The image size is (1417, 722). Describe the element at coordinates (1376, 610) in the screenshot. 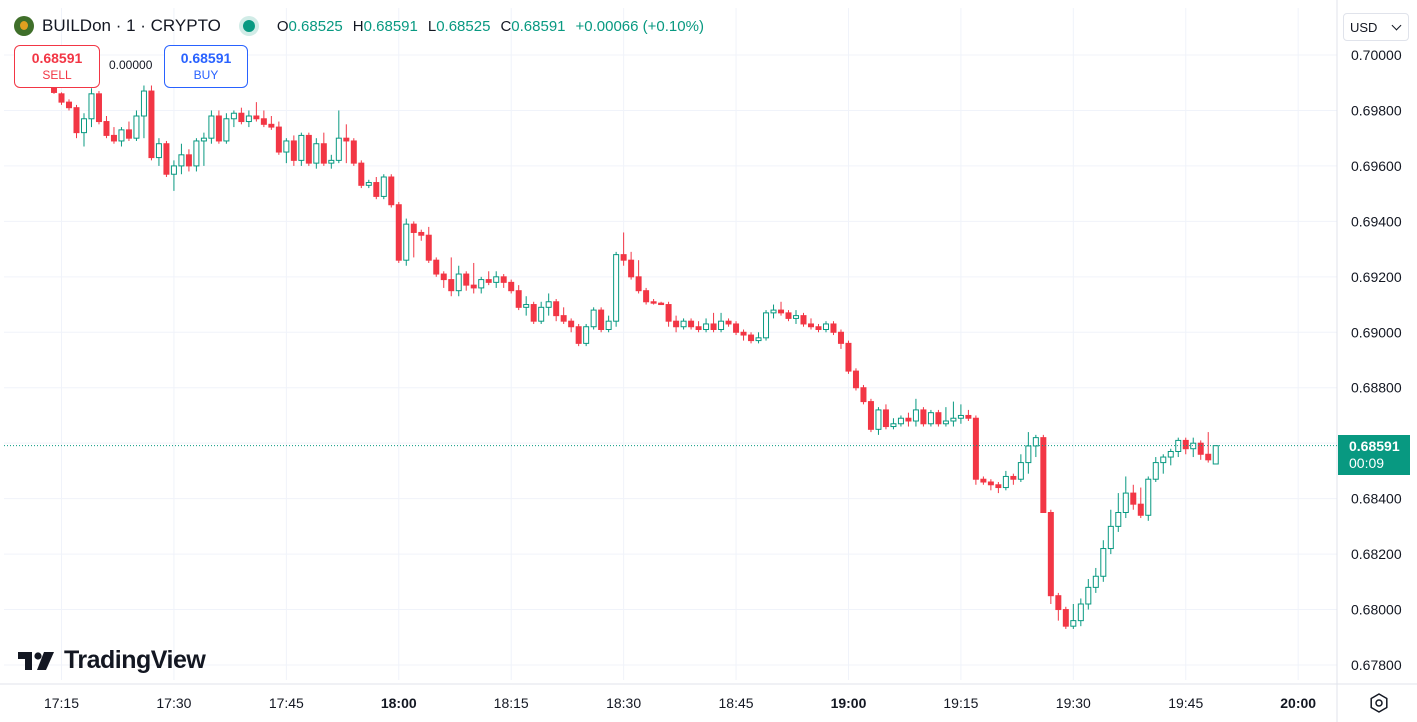

I see `y-tick-label: 0.68000` at that location.